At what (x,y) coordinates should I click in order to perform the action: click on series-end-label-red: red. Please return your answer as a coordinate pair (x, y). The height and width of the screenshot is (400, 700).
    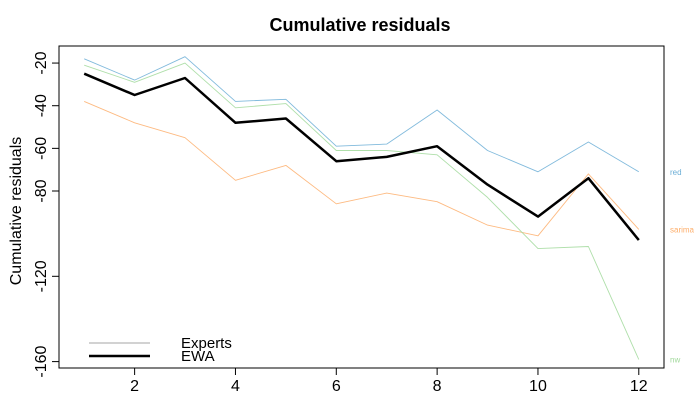
    Looking at the image, I should click on (676, 172).